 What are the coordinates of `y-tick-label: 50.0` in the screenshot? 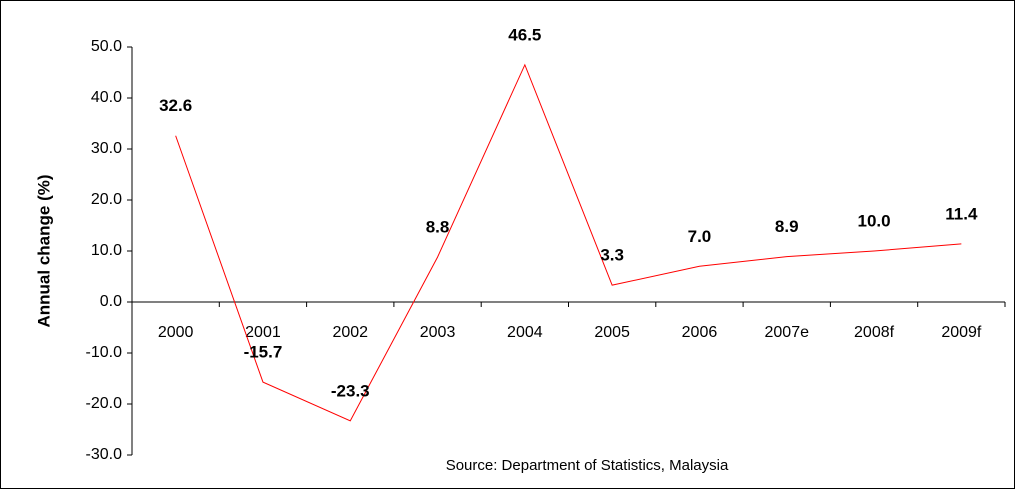 It's located at (106, 46).